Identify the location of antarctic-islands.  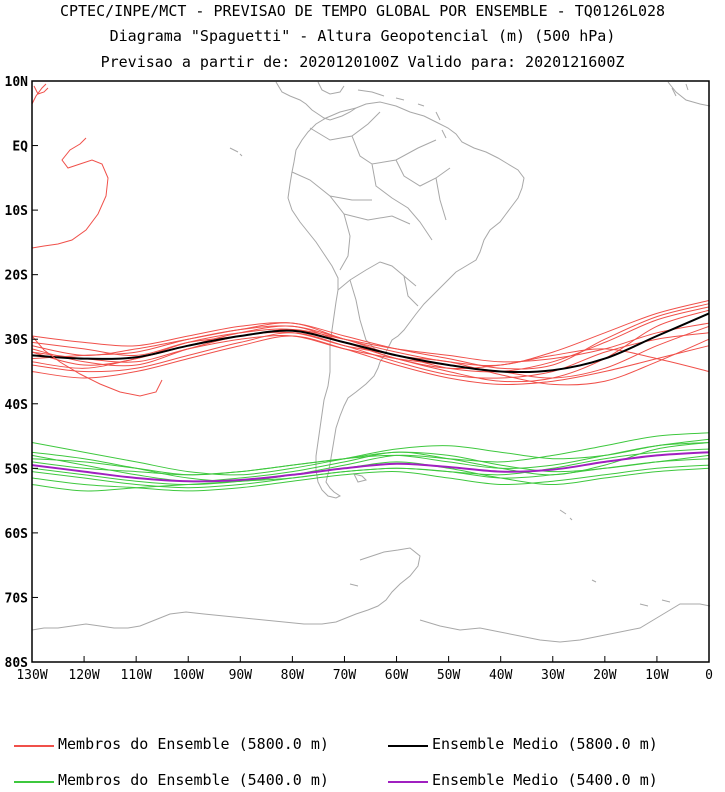
(510, 593).